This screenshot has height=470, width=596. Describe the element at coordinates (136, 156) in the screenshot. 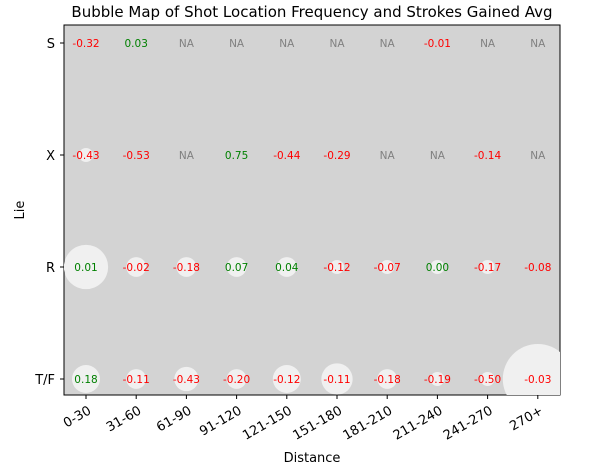

I see `cell-label-11: -0.53` at that location.